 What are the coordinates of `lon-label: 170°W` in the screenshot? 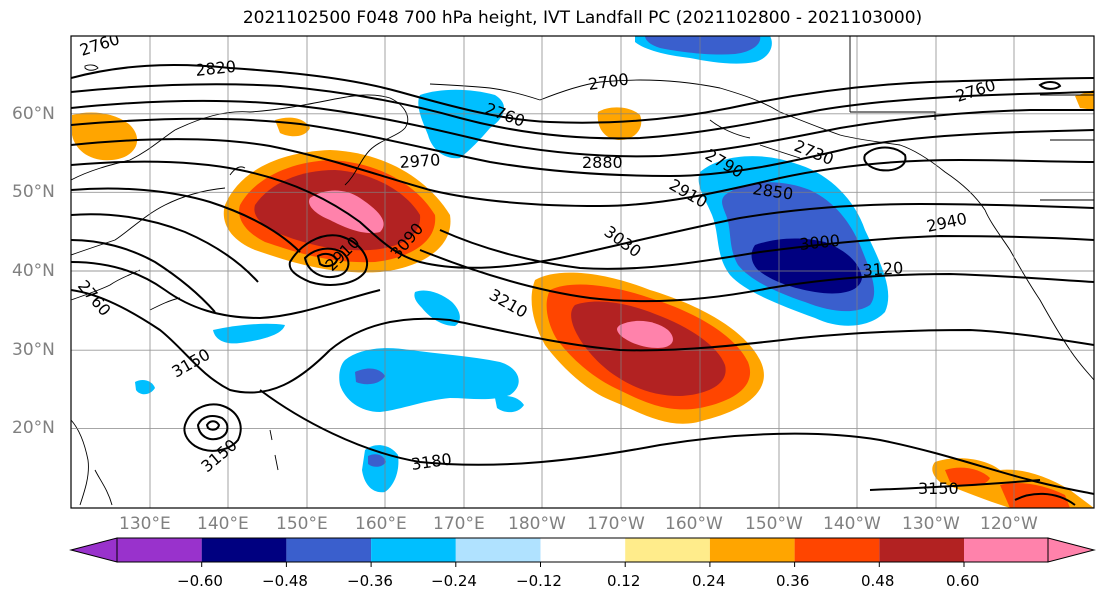 It's located at (616, 524).